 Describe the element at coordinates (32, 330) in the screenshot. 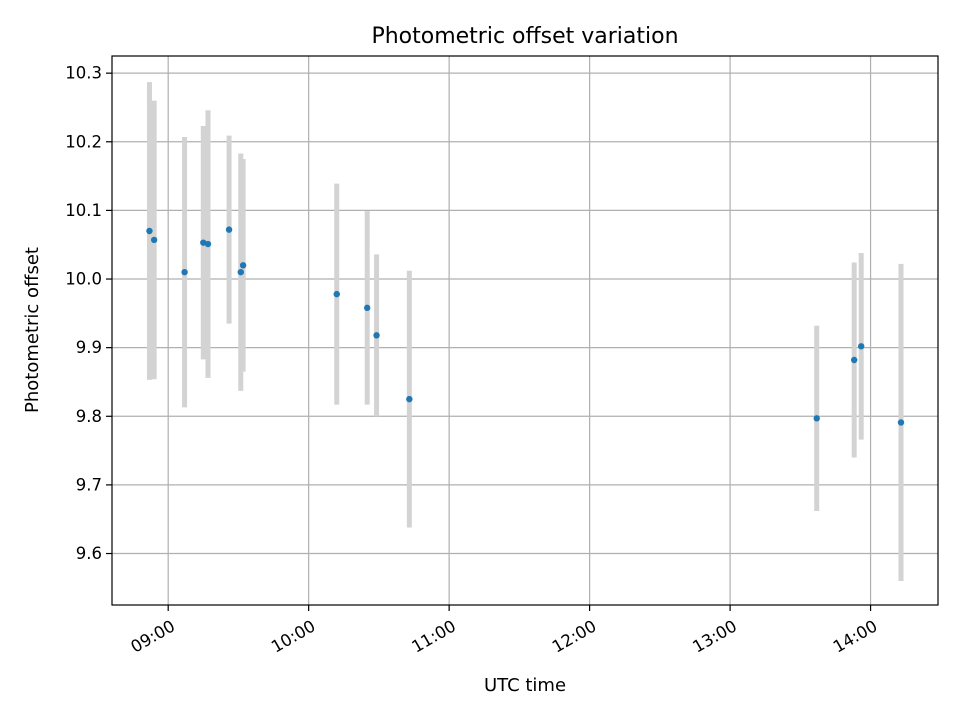

I see `y-axis-label: Photometric offset` at that location.